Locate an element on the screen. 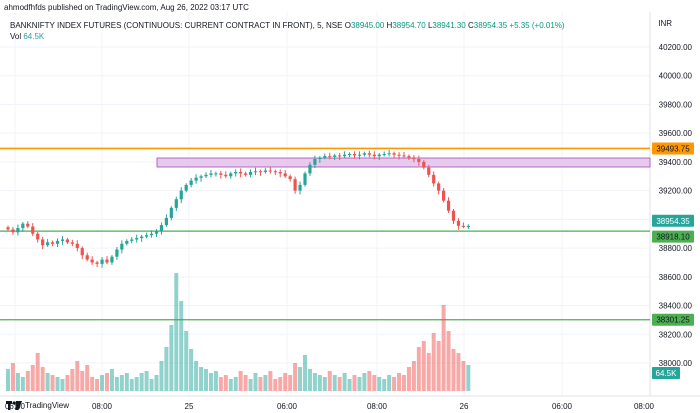  volume-label: Vol is located at coordinates (16, 36).